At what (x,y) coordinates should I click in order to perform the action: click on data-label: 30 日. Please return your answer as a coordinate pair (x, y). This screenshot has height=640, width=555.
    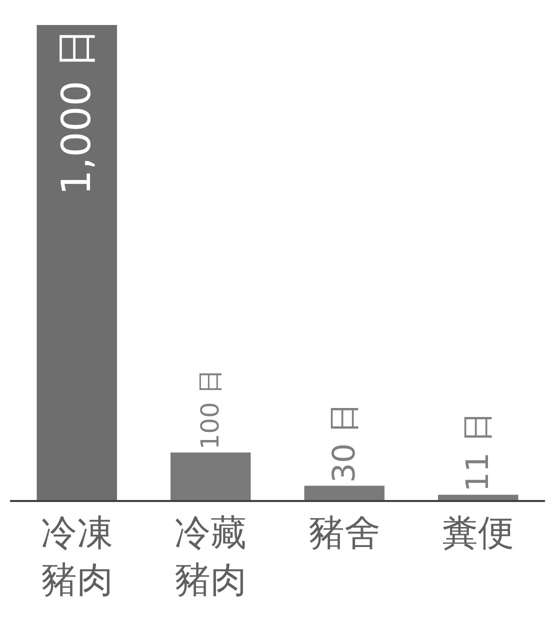
    Looking at the image, I should click on (344, 442).